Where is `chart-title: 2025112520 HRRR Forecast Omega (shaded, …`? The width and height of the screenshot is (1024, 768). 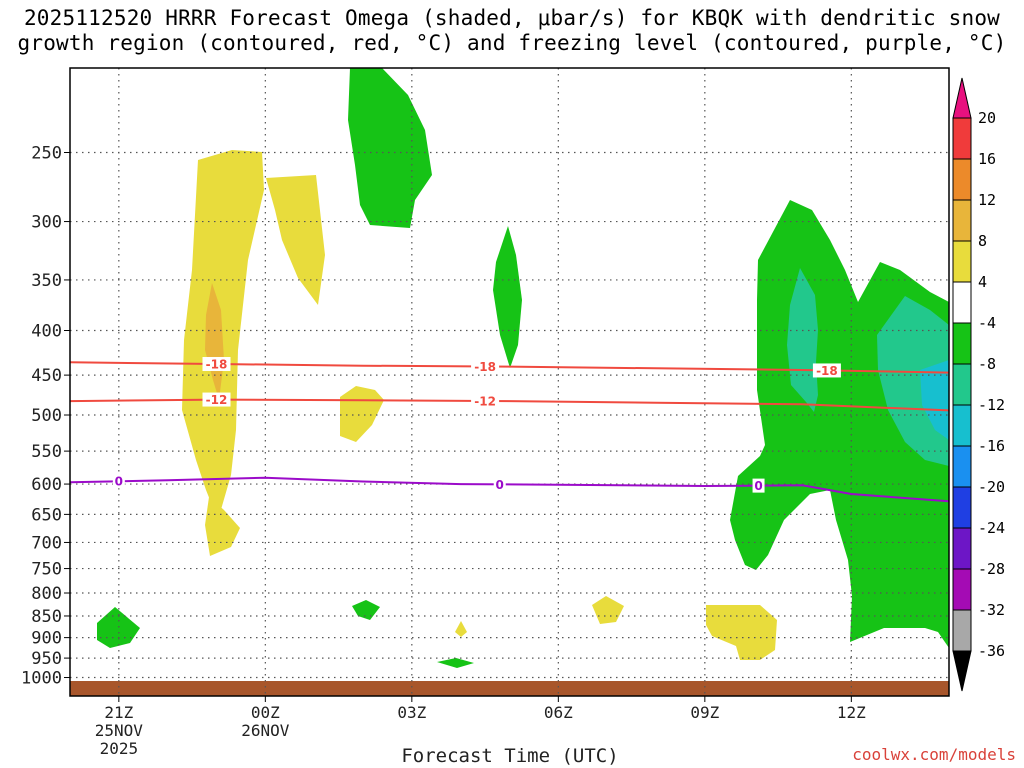
chart-title: 2025112520 HRRR Forecast Omega (shaded, … is located at coordinates (512, 31).